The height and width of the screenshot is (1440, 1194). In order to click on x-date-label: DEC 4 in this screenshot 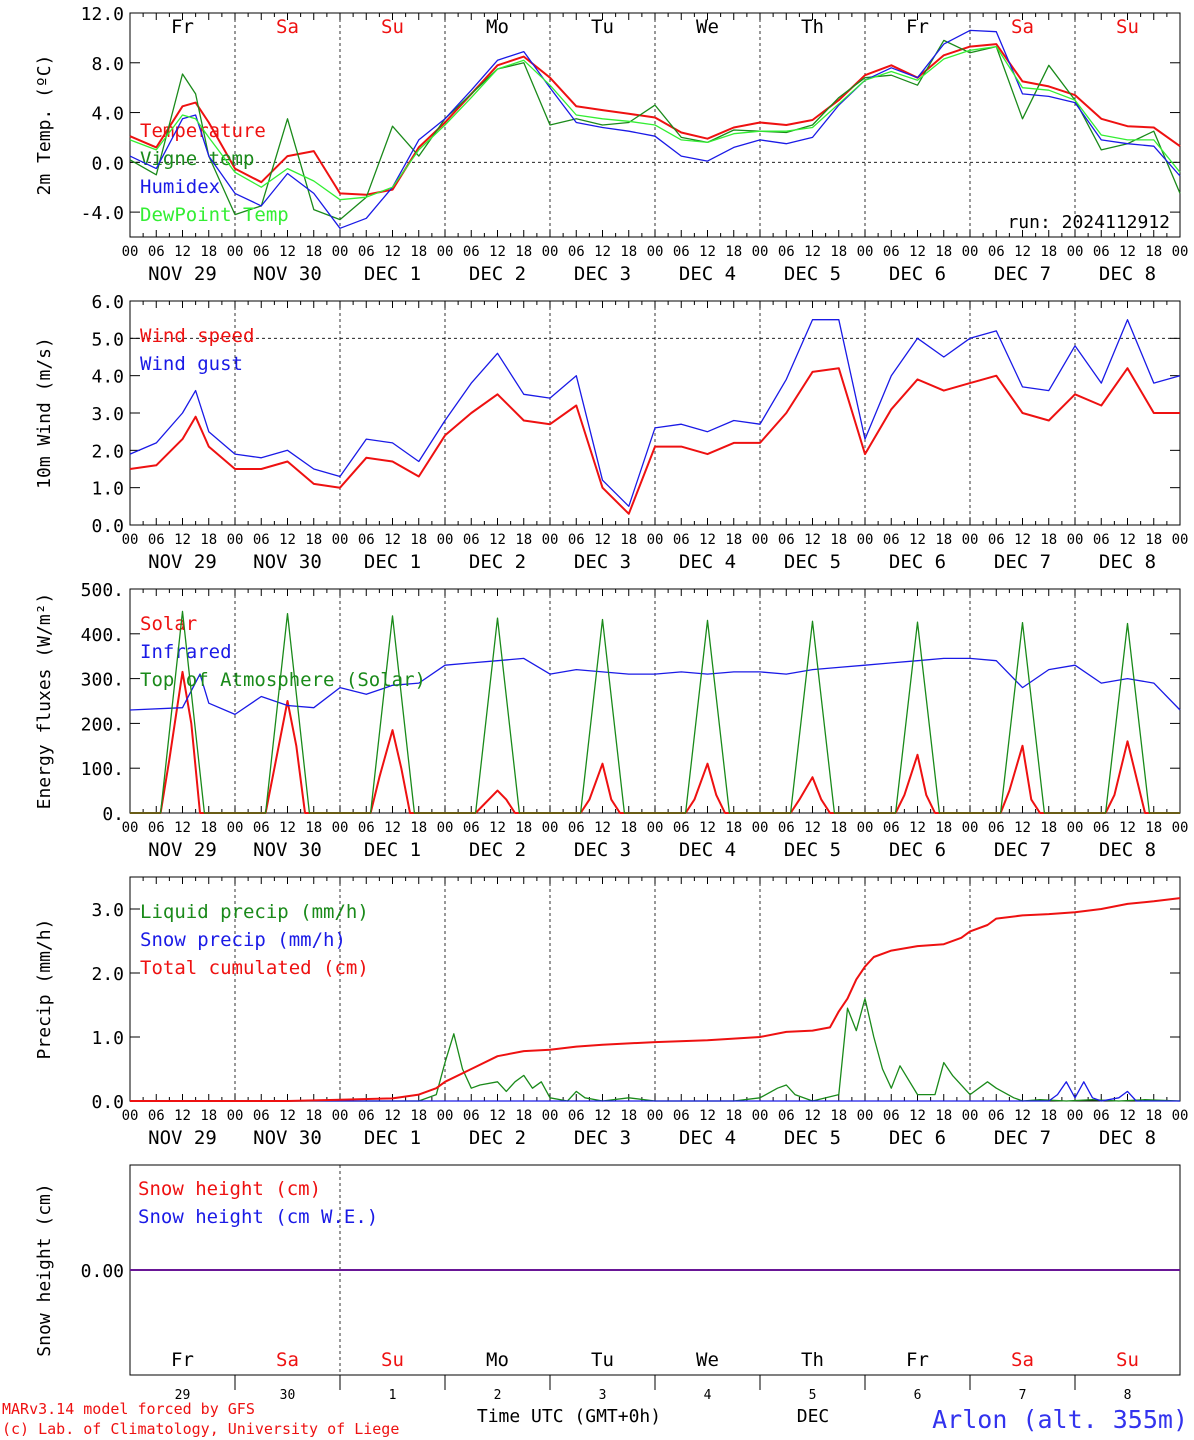, I will do `click(707, 562)`.